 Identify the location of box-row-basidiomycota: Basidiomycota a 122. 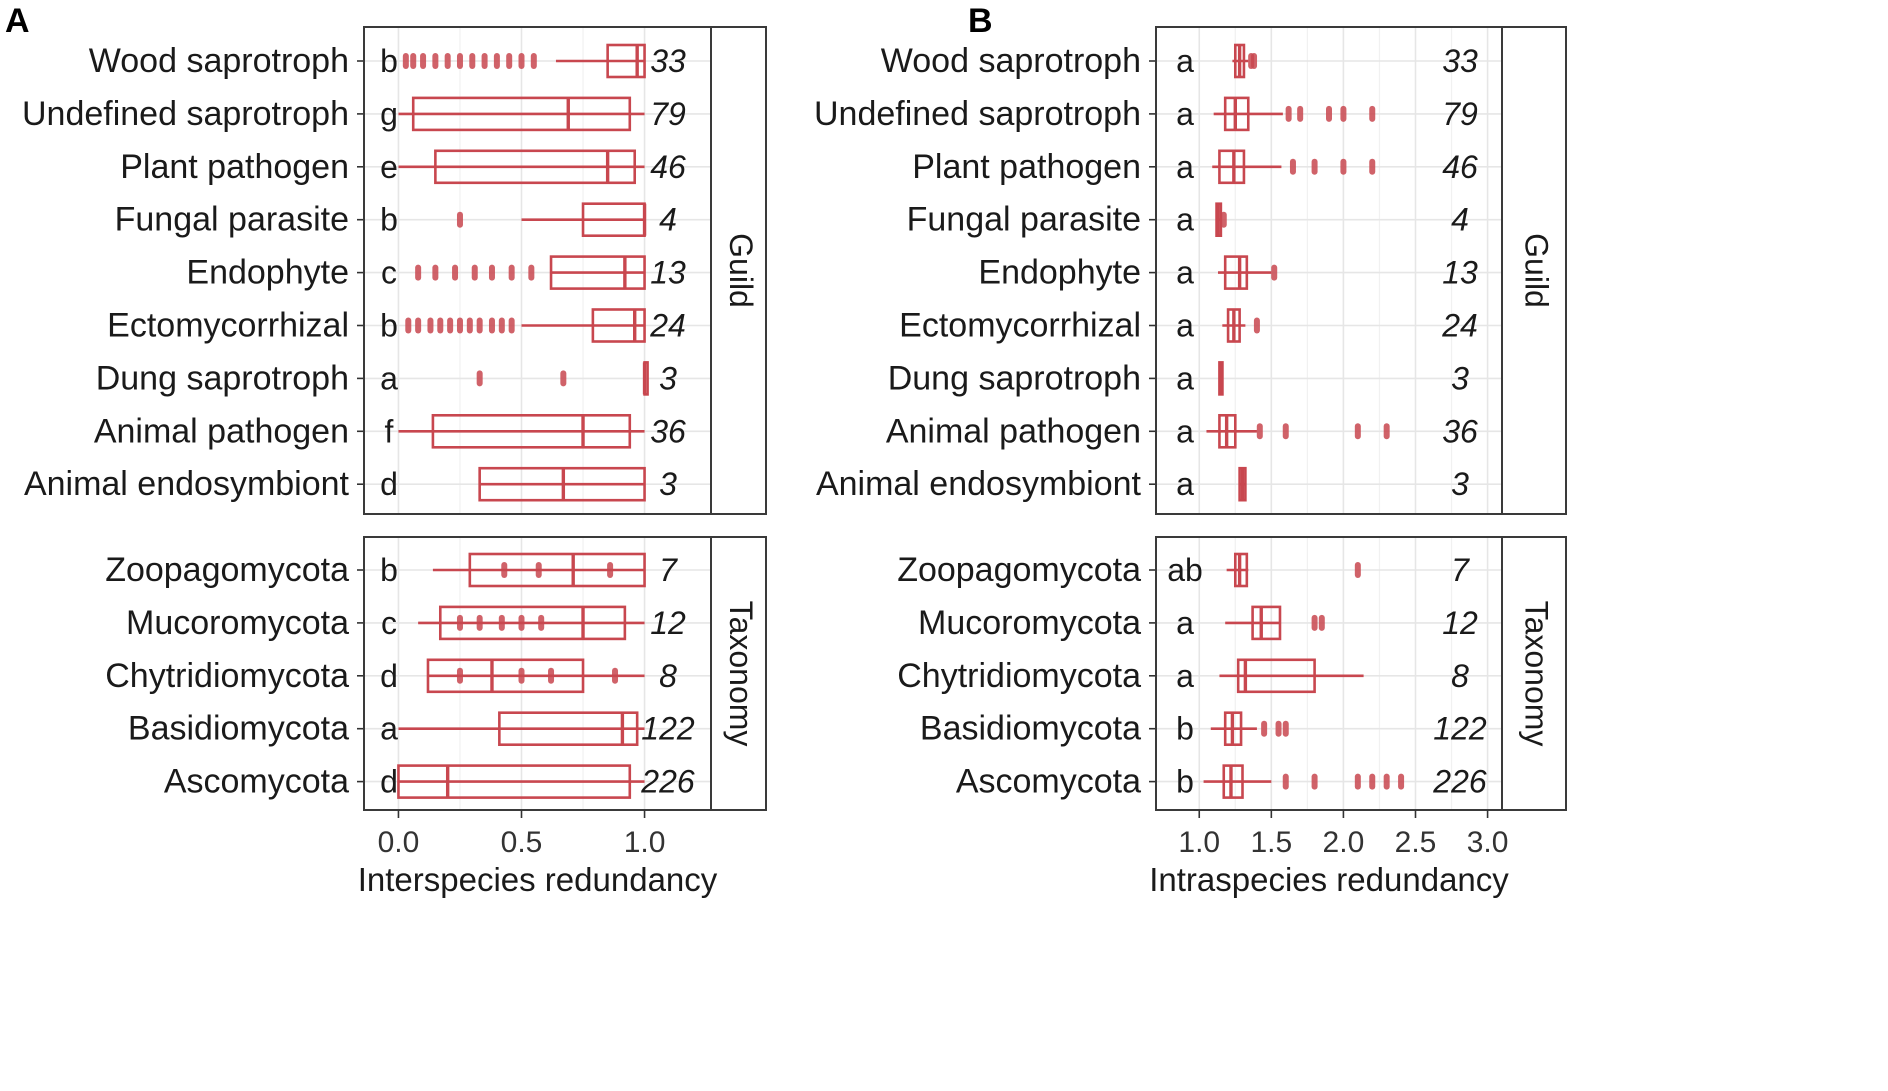
(411, 729).